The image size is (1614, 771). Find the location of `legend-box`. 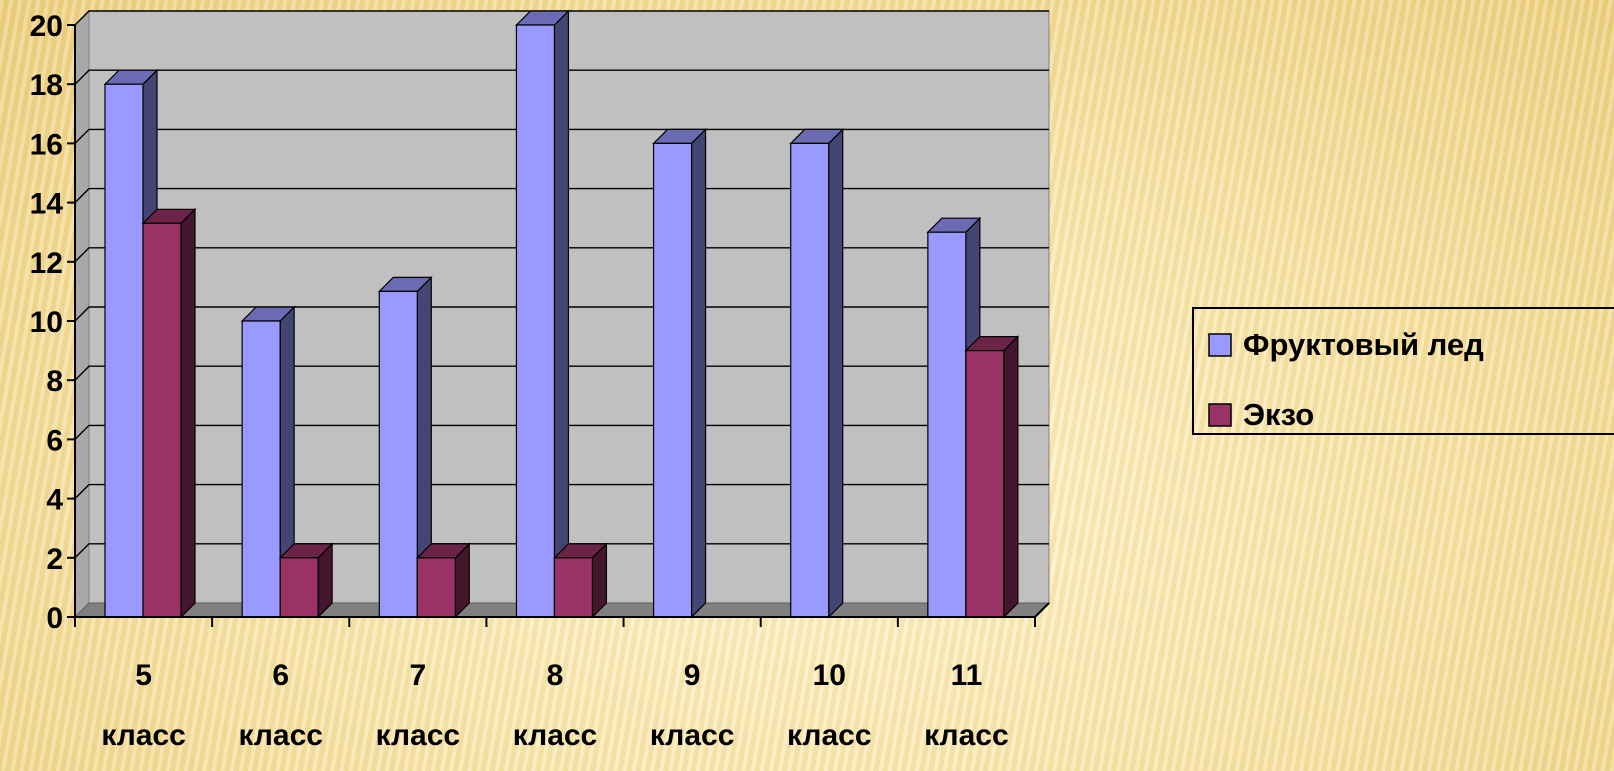

legend-box is located at coordinates (1403, 371).